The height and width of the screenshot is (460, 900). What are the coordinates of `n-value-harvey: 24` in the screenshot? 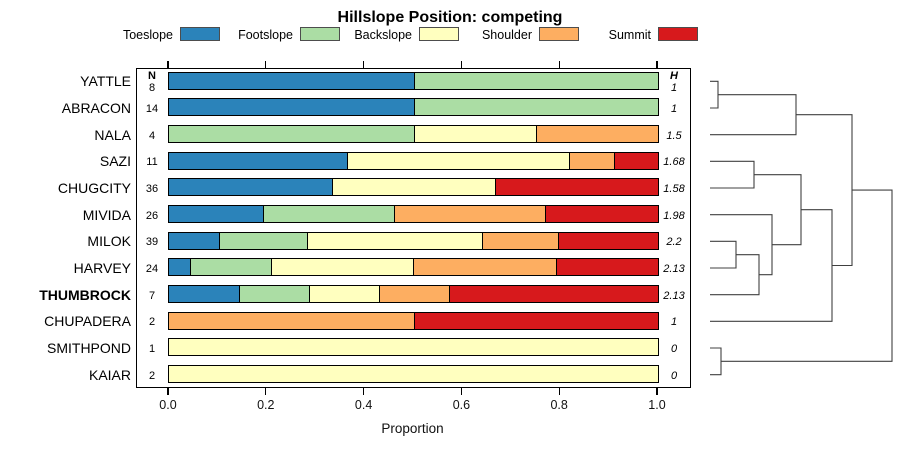 It's located at (152, 269).